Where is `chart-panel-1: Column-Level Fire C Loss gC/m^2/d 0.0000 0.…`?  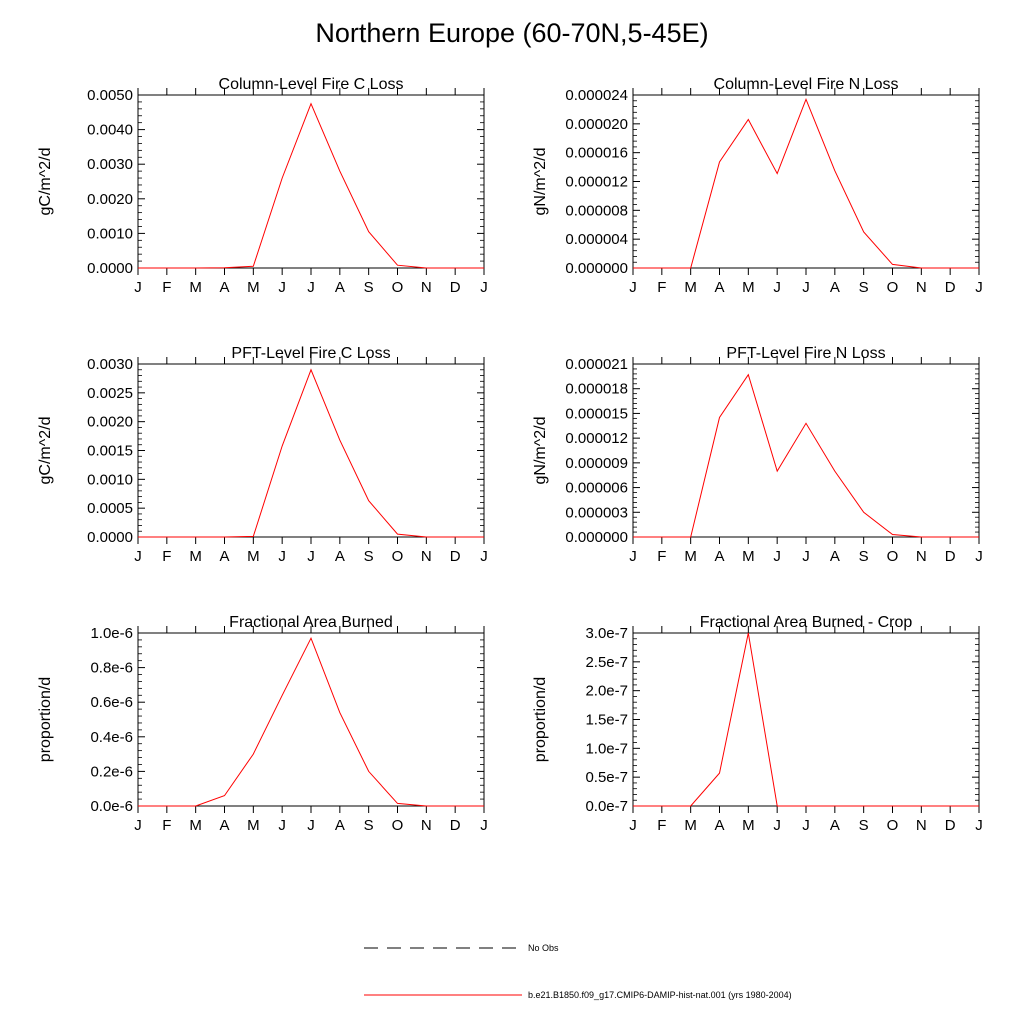 chart-panel-1: Column-Level Fire C Loss gC/m^2/d 0.0000 0.… is located at coordinates (262, 186).